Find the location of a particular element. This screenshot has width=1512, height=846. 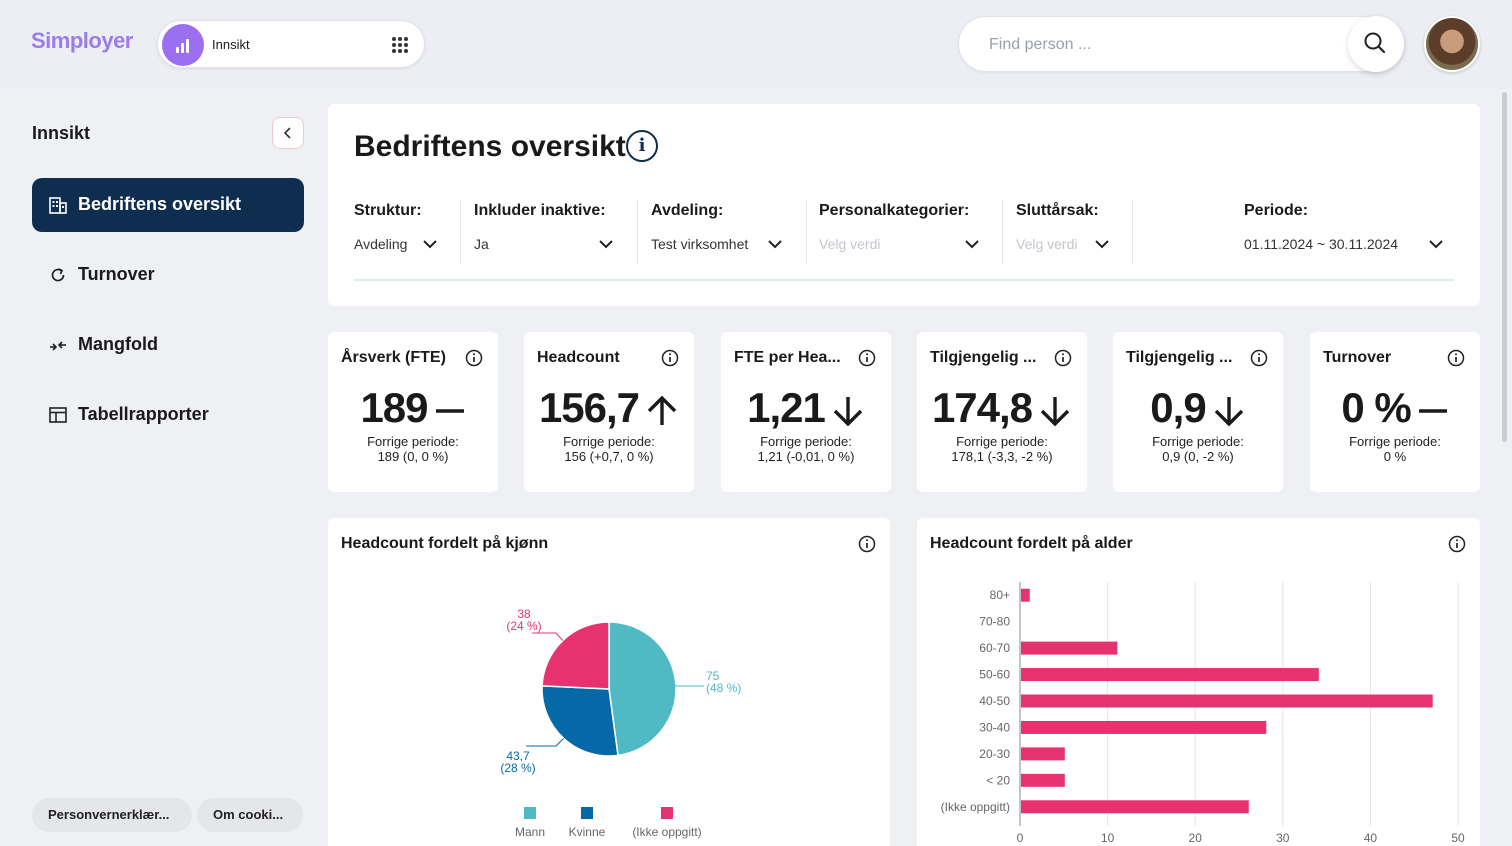

pie-slice-ikke-oppgitt is located at coordinates (575, 655).